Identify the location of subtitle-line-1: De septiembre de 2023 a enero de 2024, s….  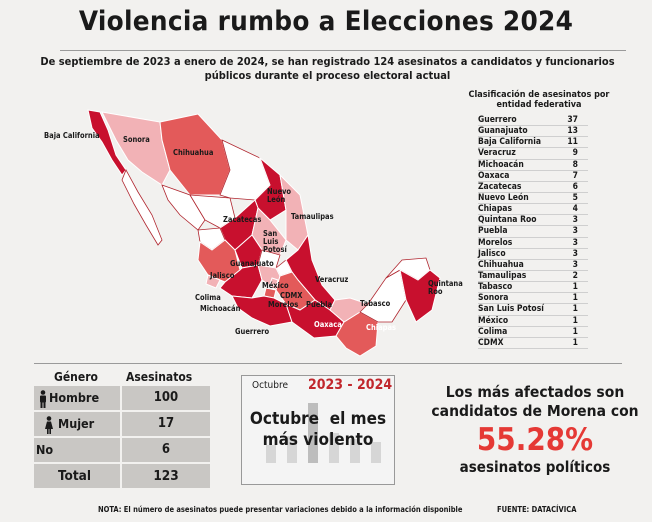
(327, 61).